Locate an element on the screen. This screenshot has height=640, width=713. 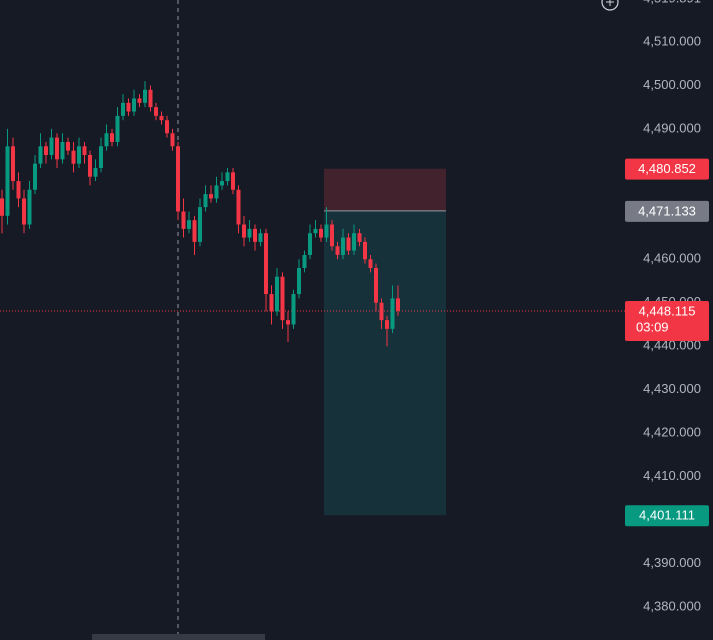
y-tick-label: 4,380.000 is located at coordinates (672, 605).